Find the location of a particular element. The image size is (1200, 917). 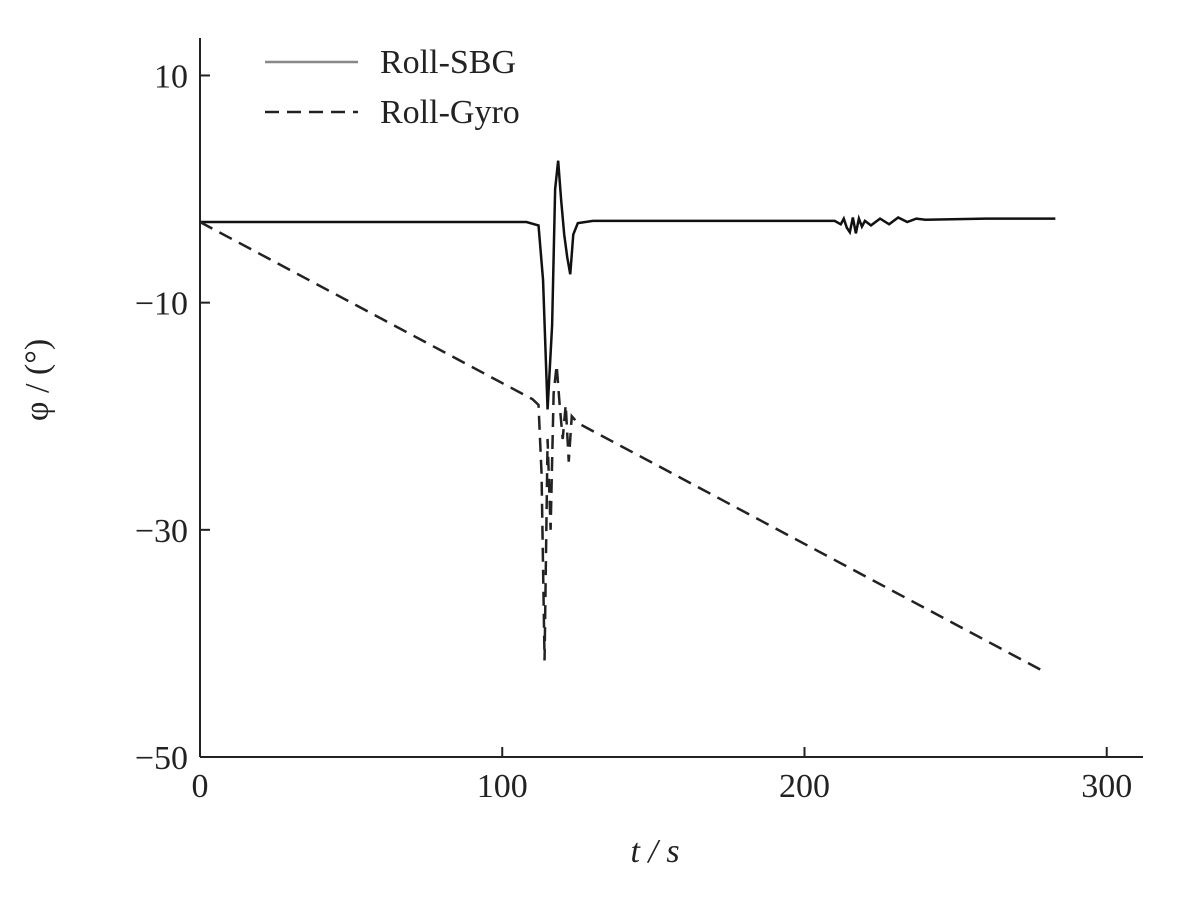

y-tick-label: −30 is located at coordinates (161, 531).